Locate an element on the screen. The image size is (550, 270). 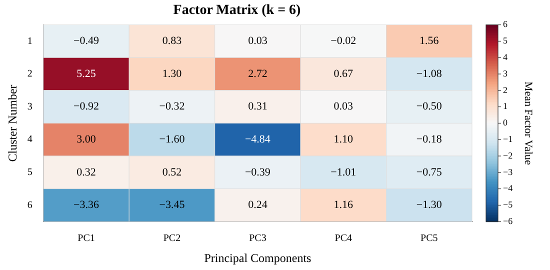
data-label: −0.49 is located at coordinates (87, 41).